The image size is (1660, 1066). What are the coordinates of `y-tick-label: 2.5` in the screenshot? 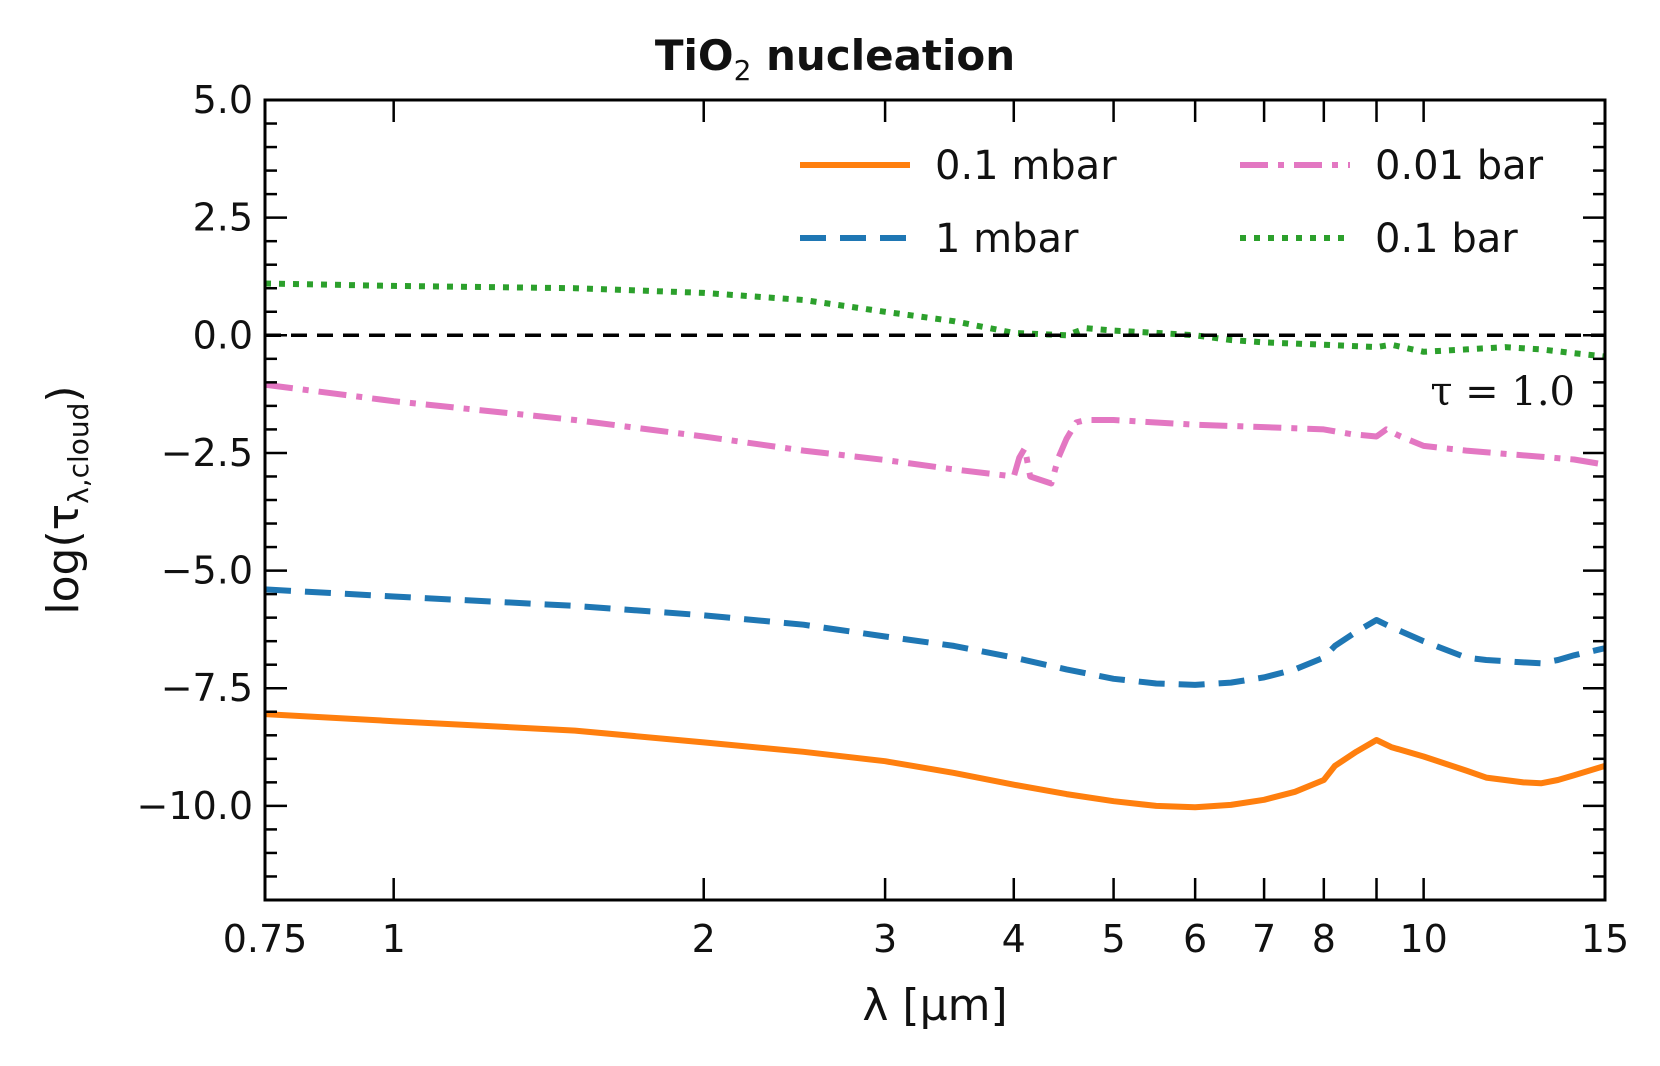 It's located at (223, 218).